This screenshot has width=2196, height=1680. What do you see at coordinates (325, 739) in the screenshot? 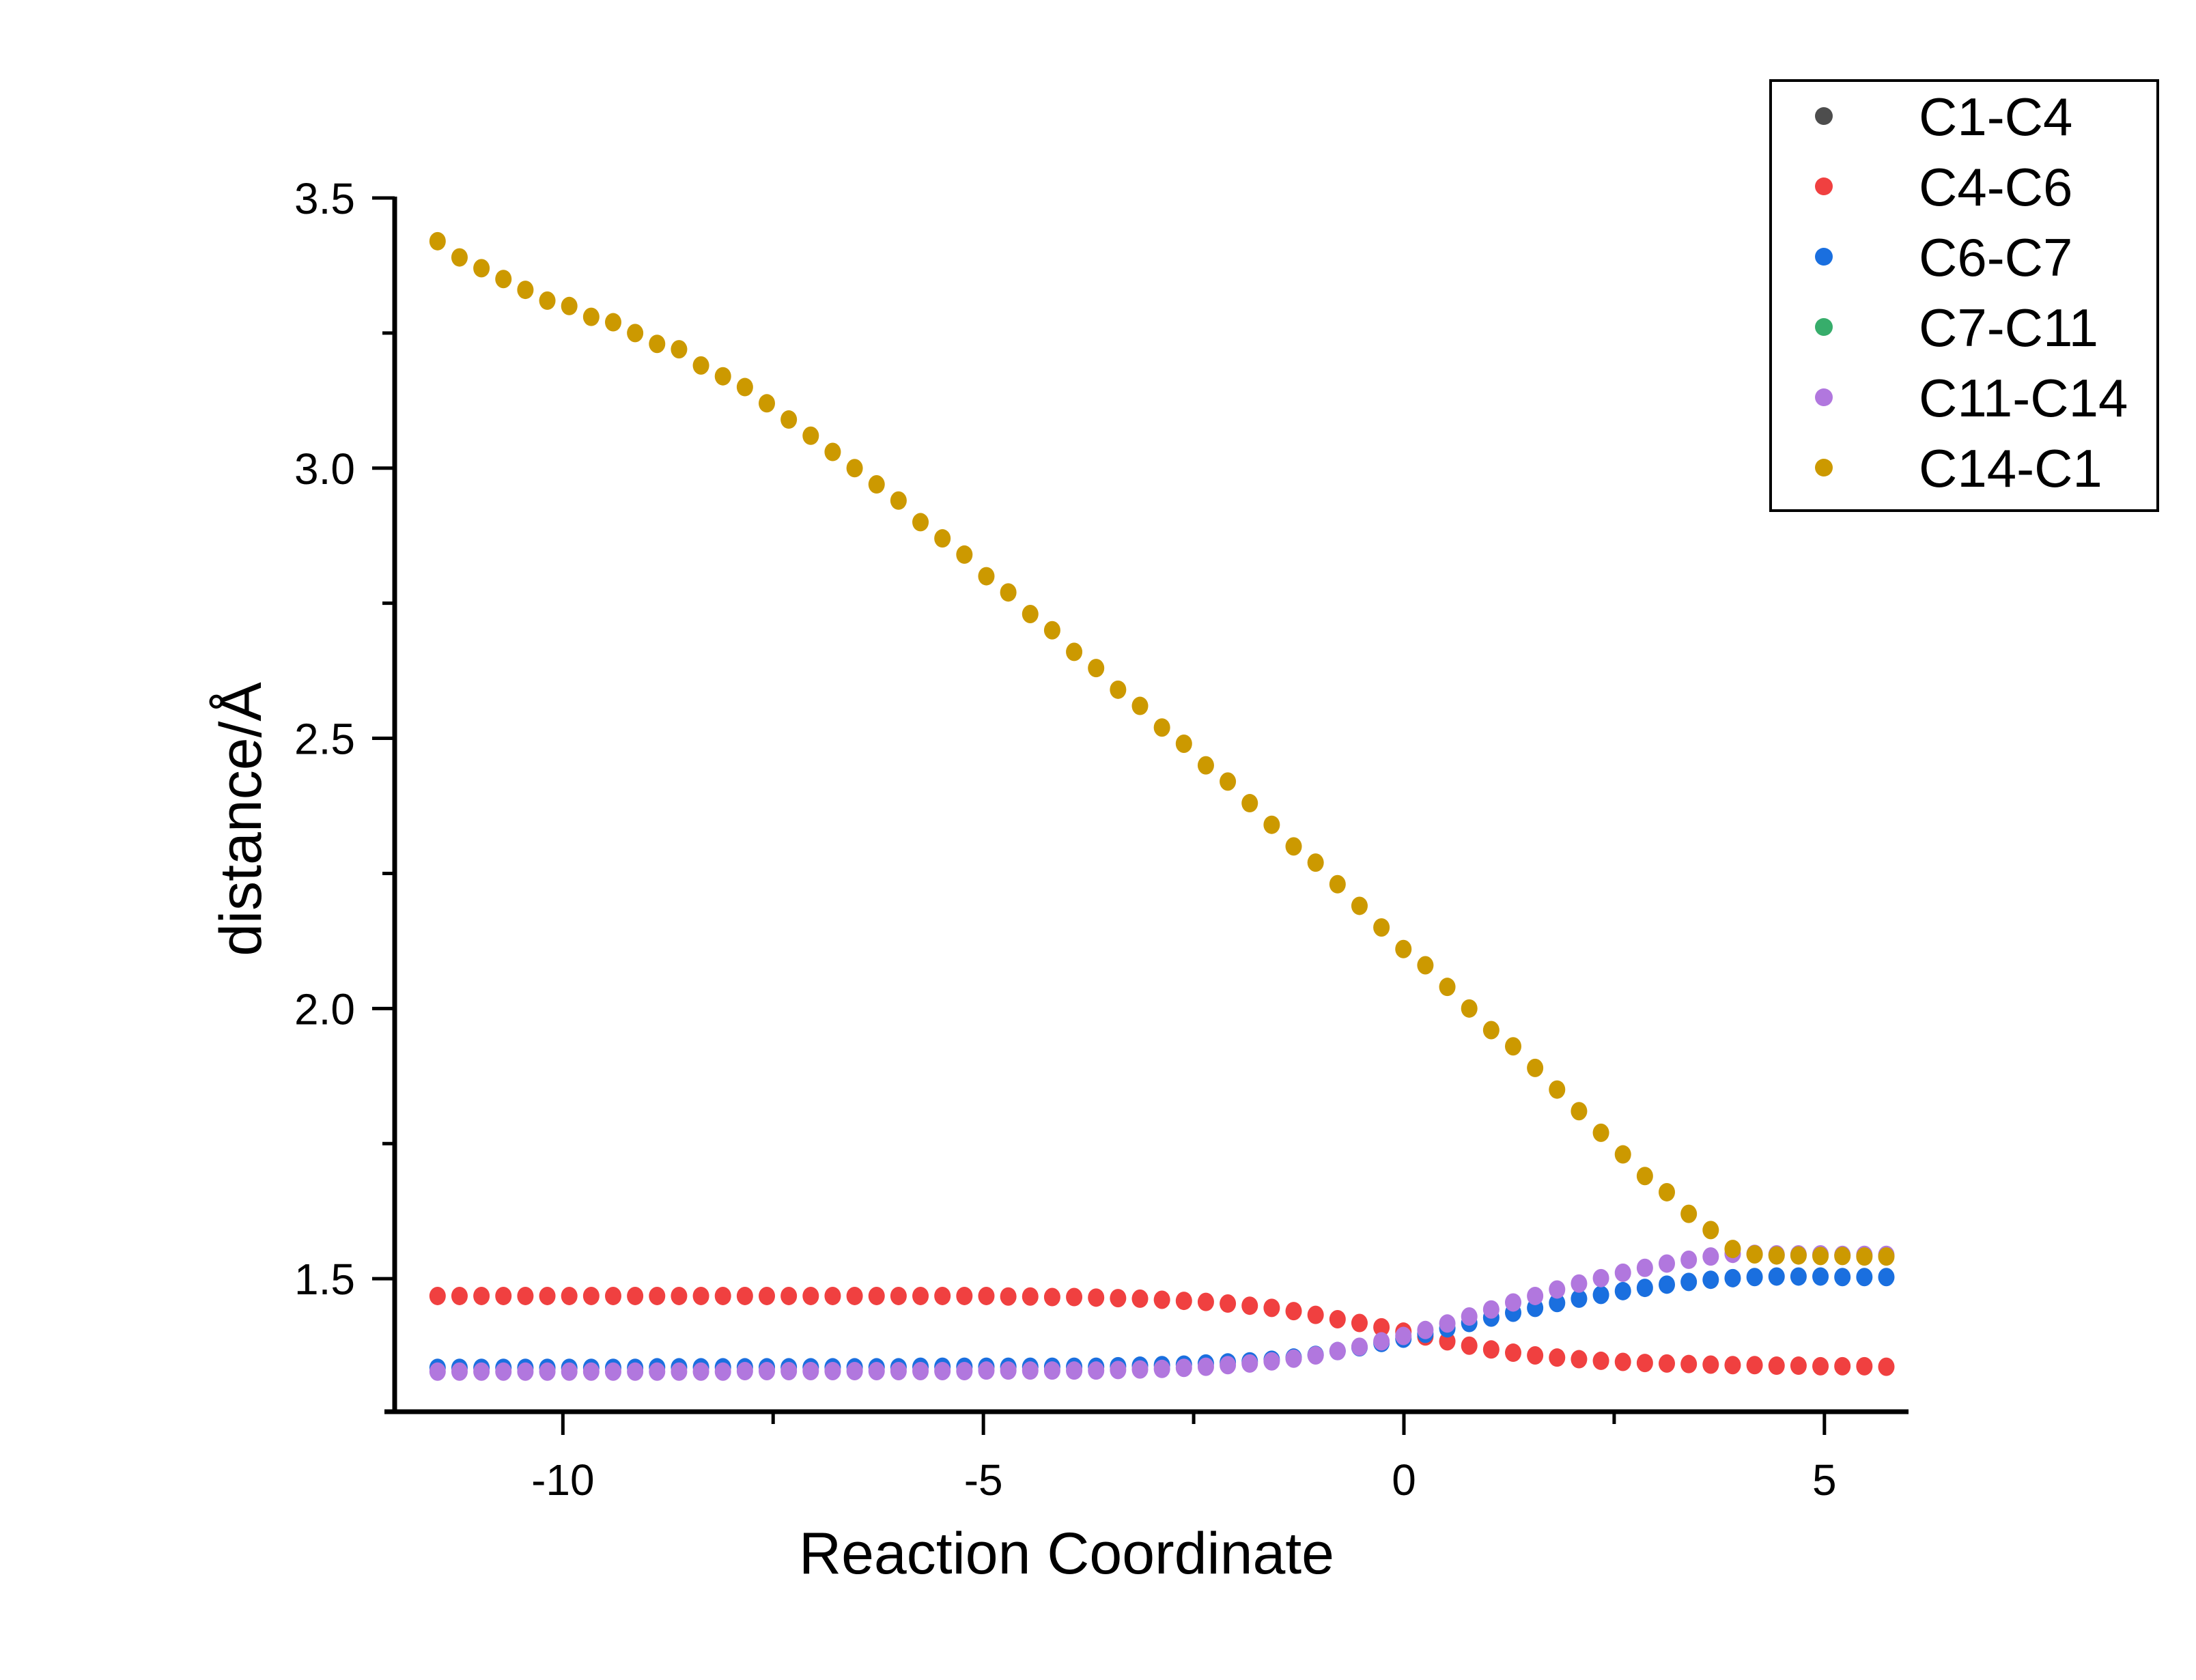
I see `y-tick-label: 2.5` at bounding box center [325, 739].